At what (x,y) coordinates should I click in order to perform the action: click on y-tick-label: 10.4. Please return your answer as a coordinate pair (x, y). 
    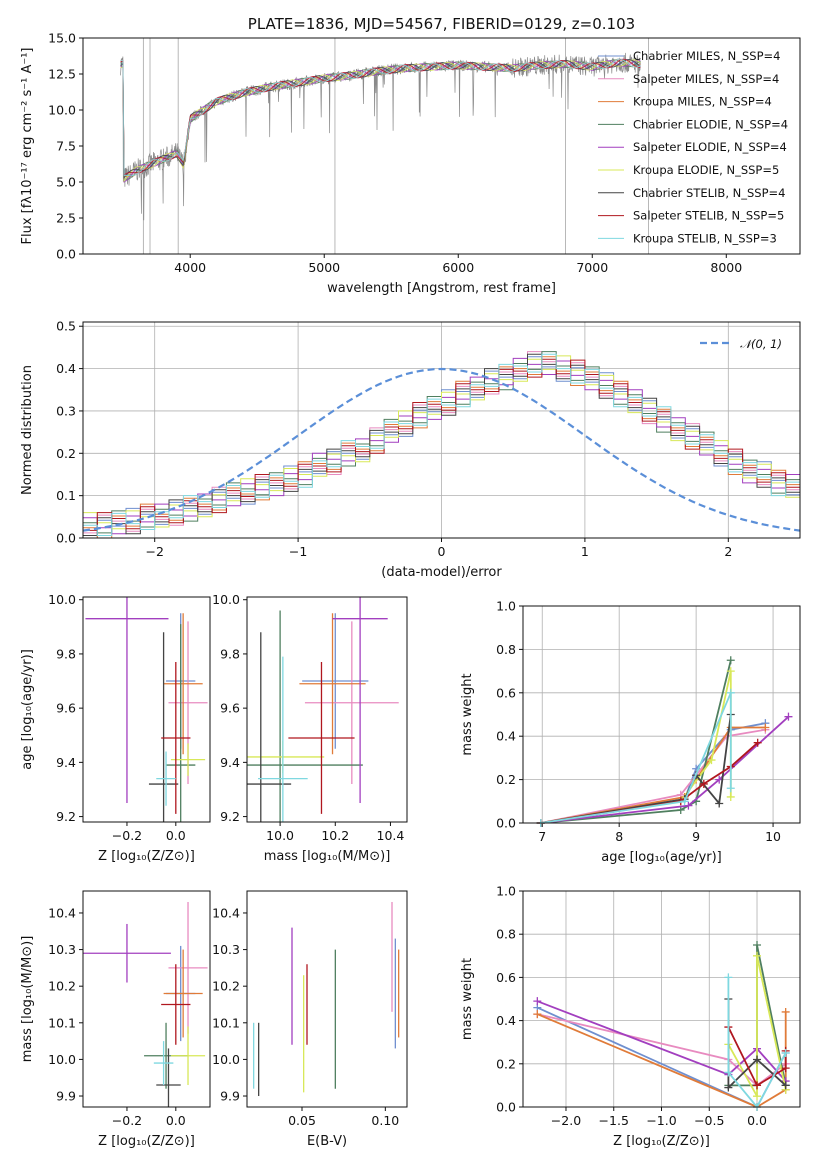
    Looking at the image, I should click on (226, 912).